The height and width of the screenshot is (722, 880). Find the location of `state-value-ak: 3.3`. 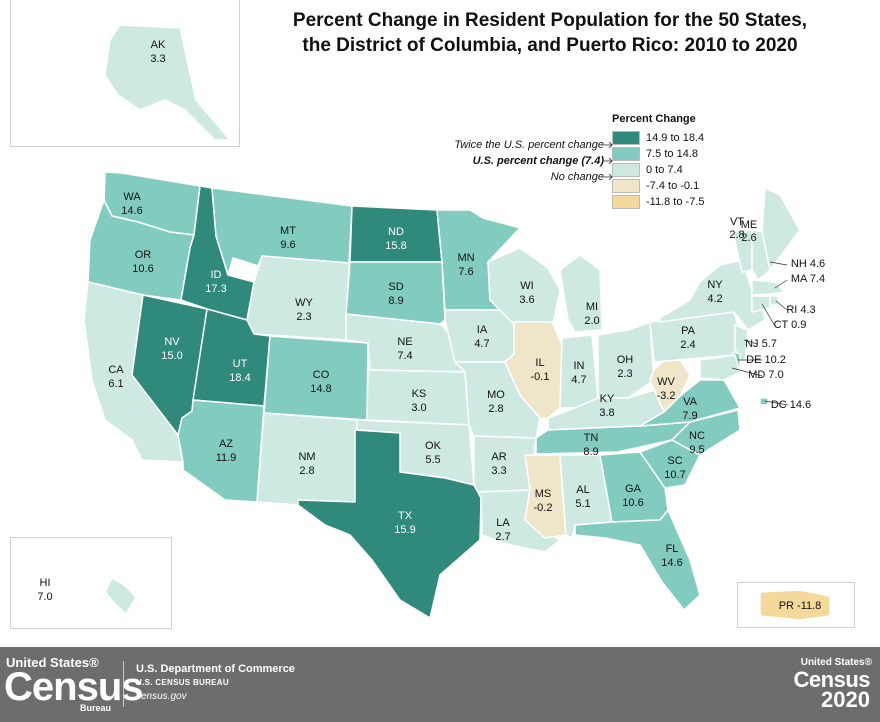

state-value-ak: 3.3 is located at coordinates (157, 59).